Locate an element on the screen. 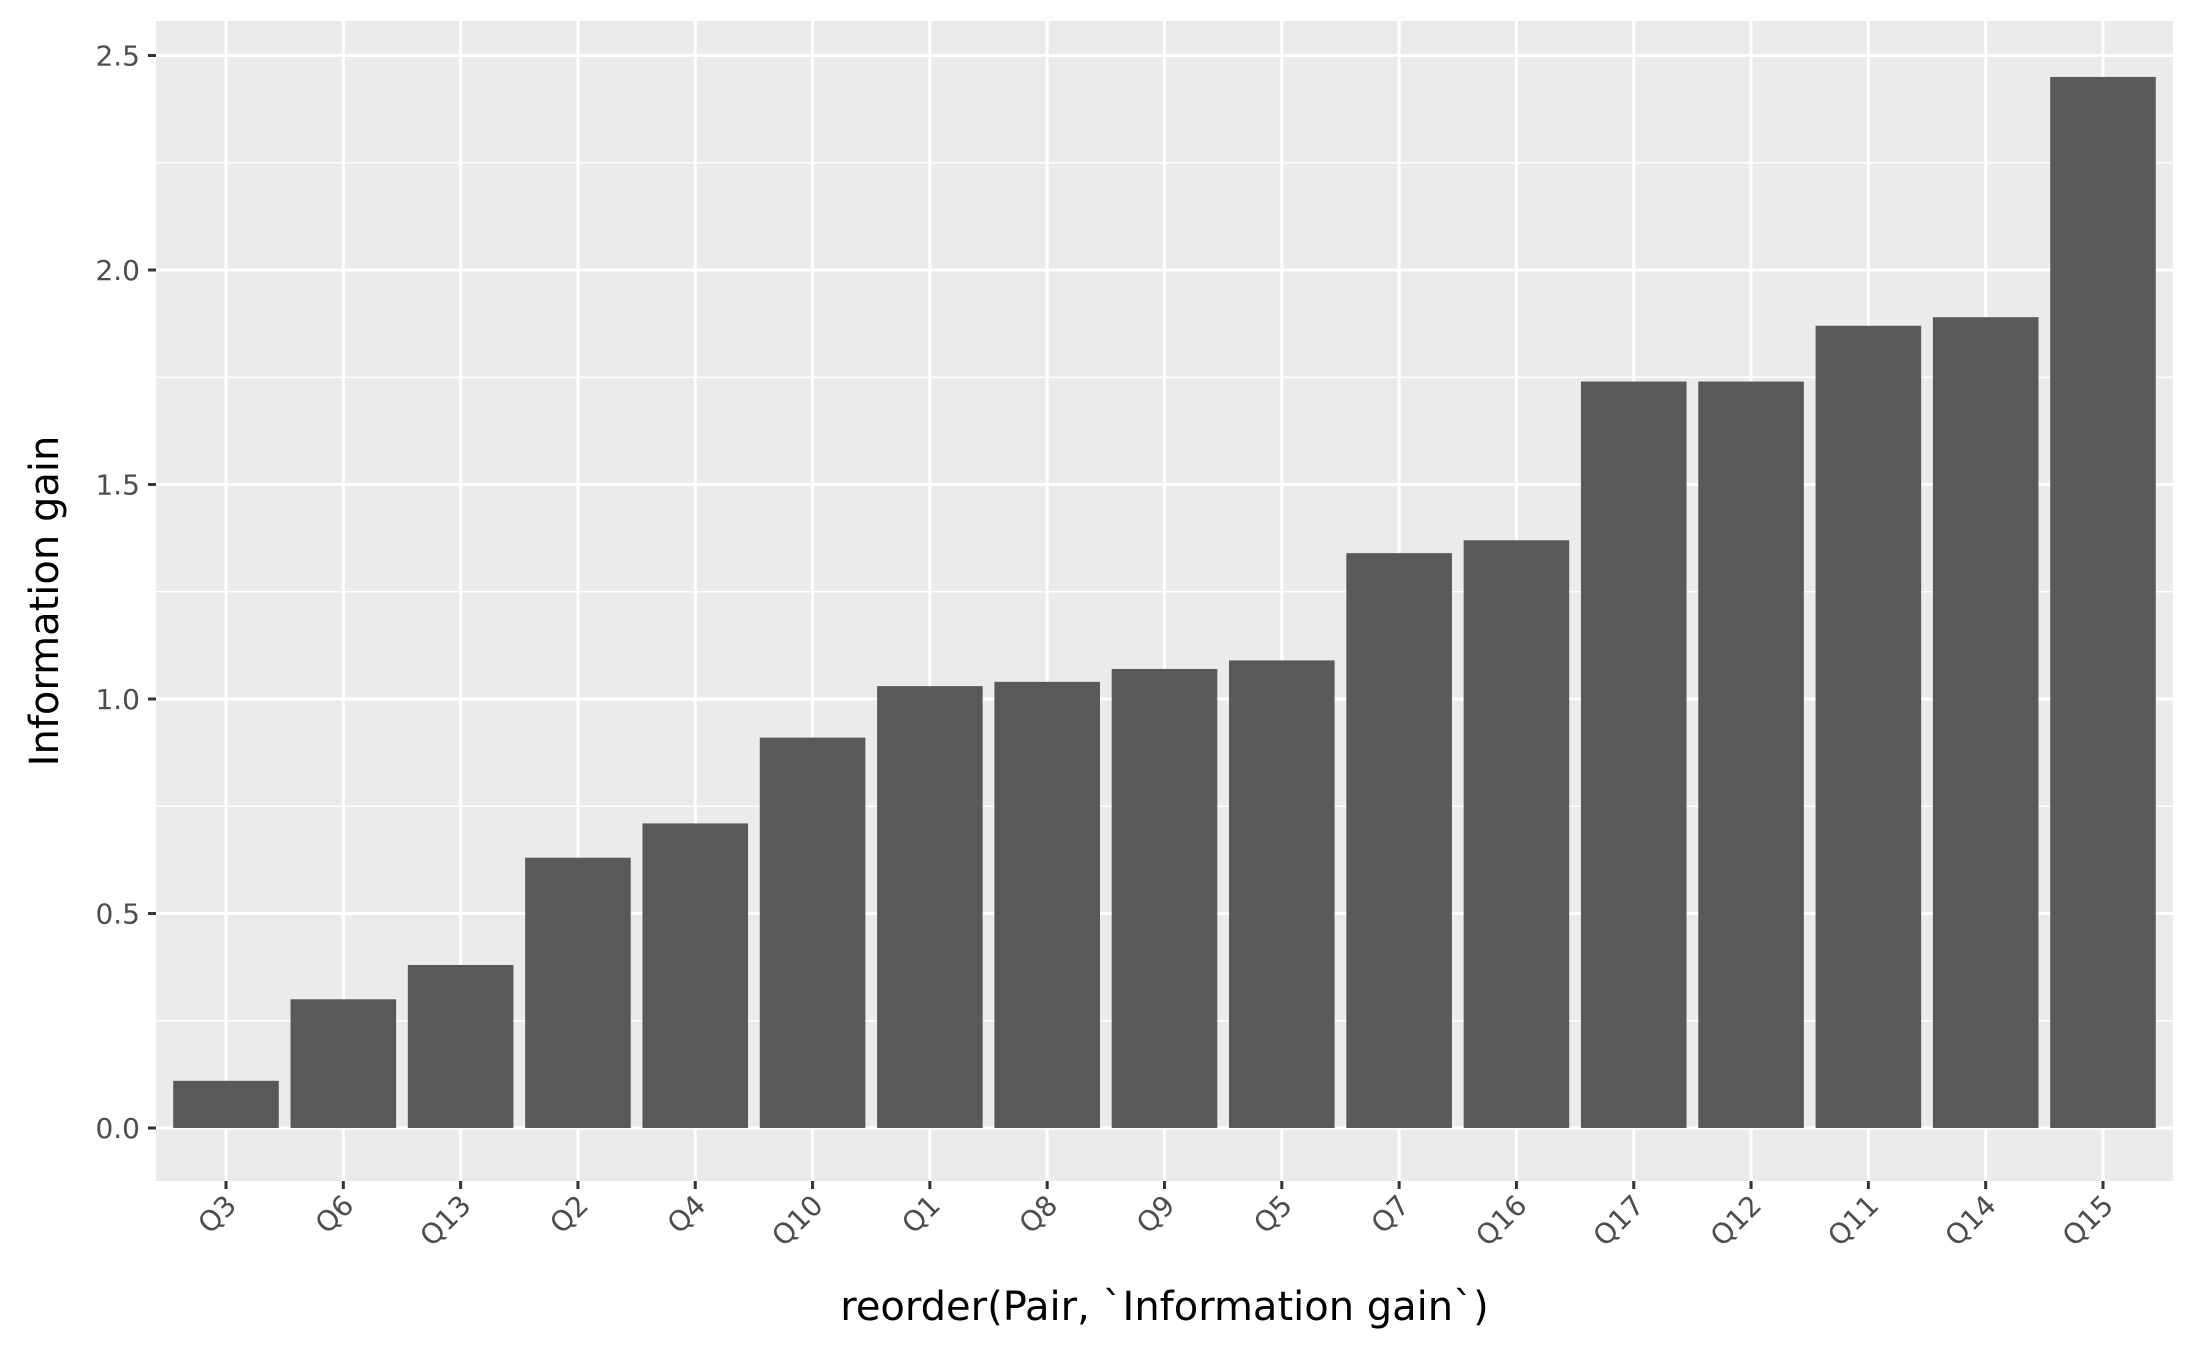 This screenshot has width=2191, height=1353. bar-q9 is located at coordinates (1164, 898).